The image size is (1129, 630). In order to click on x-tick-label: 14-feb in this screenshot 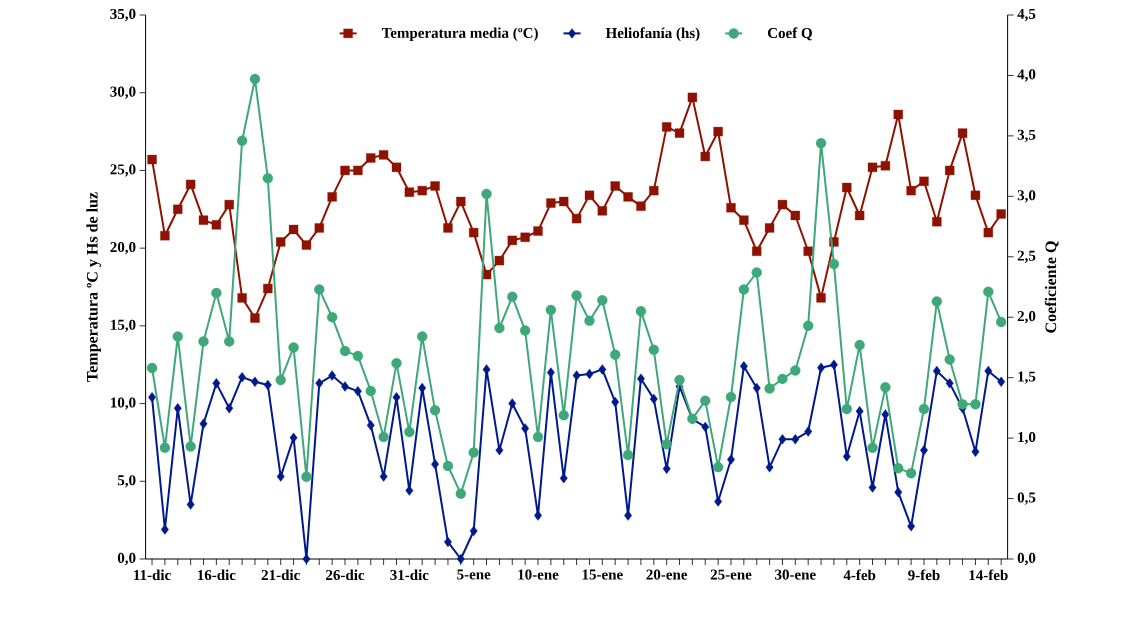, I will do `click(988, 575)`.